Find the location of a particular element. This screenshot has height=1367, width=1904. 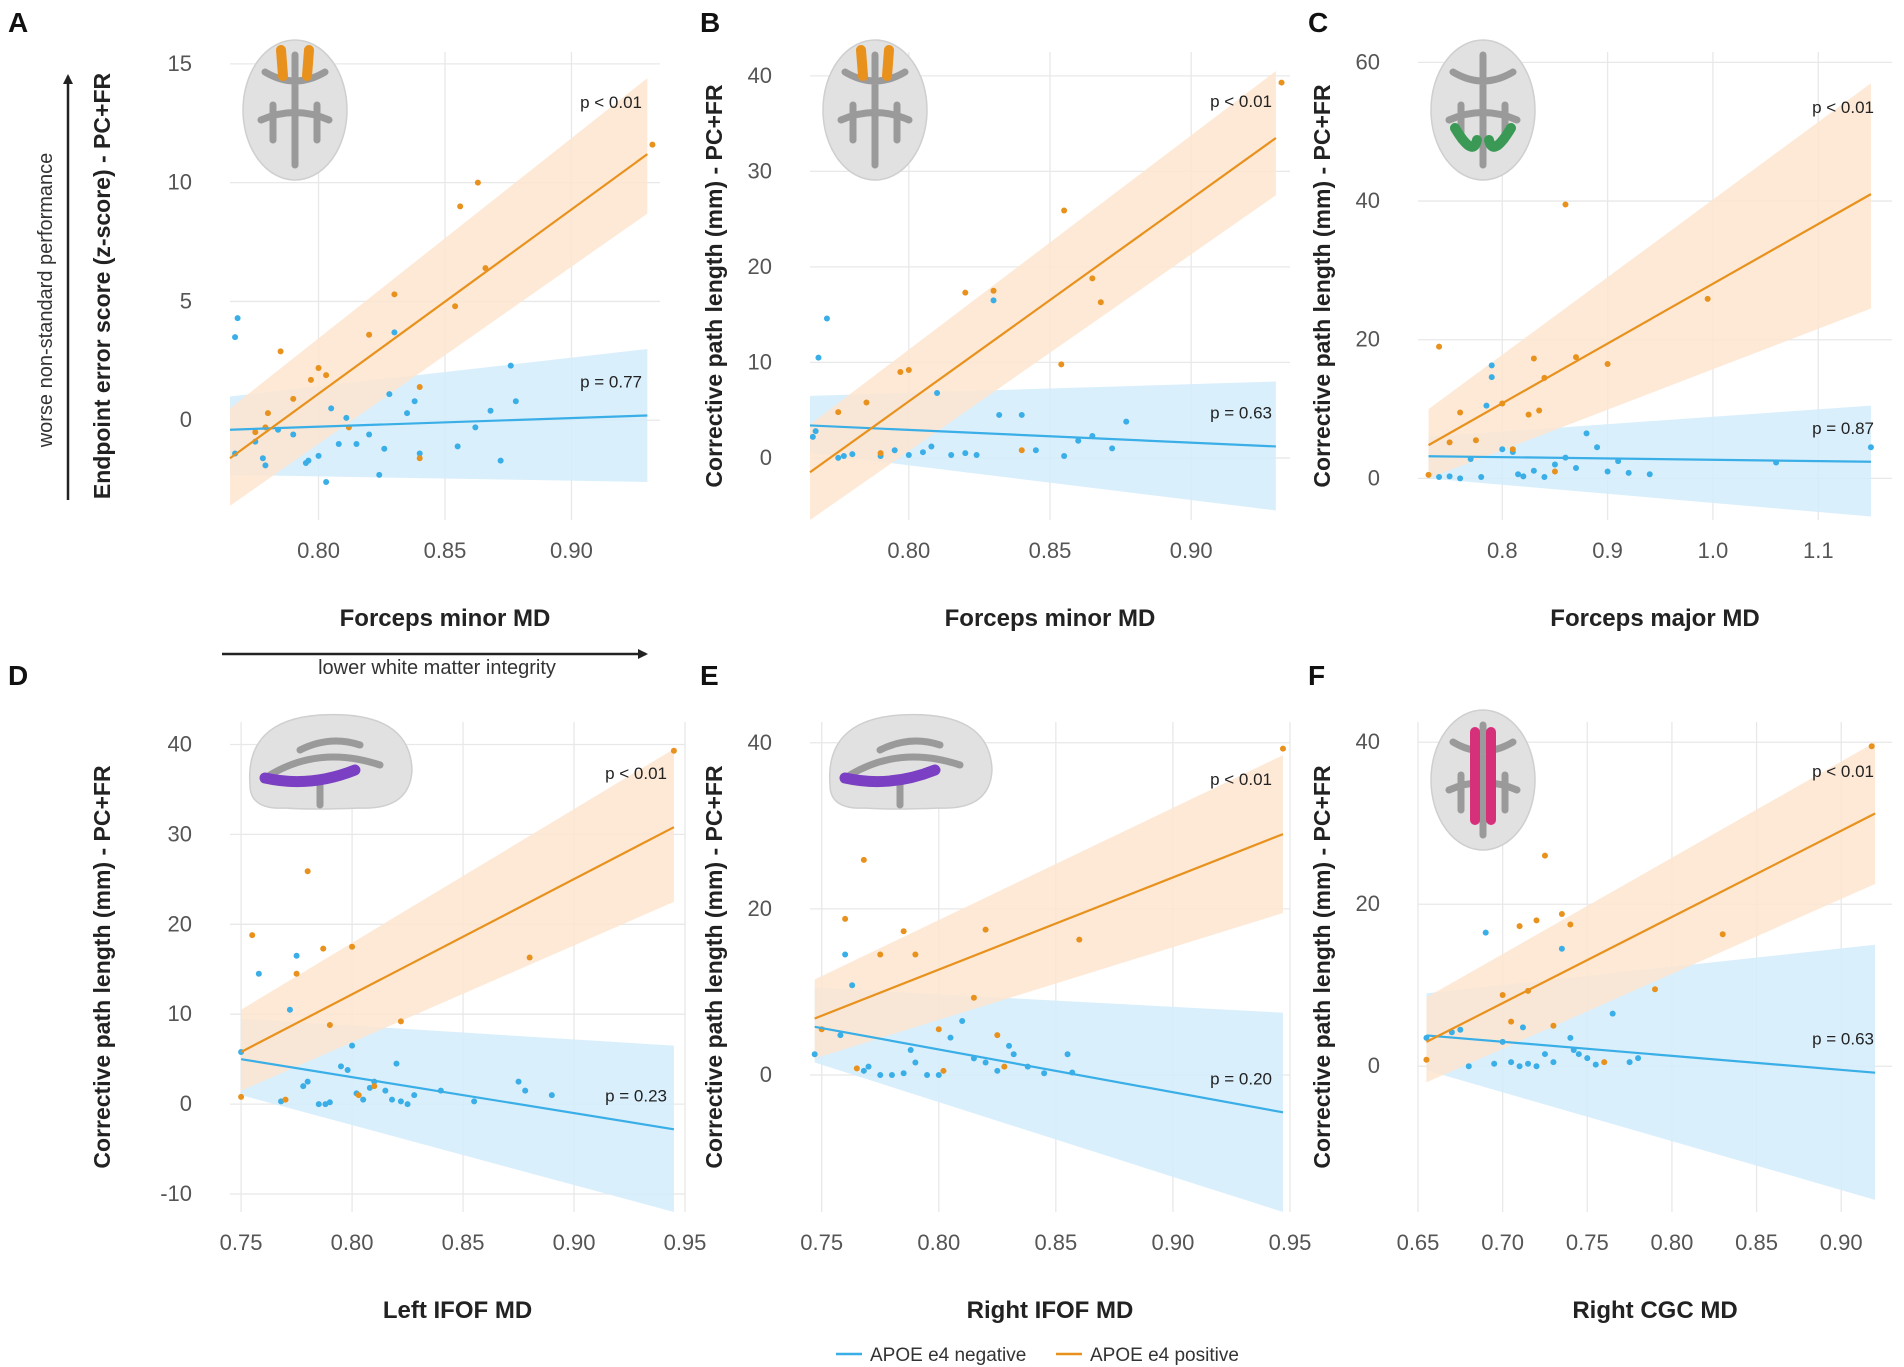

y-tick-label: 20 is located at coordinates (1368, 903).